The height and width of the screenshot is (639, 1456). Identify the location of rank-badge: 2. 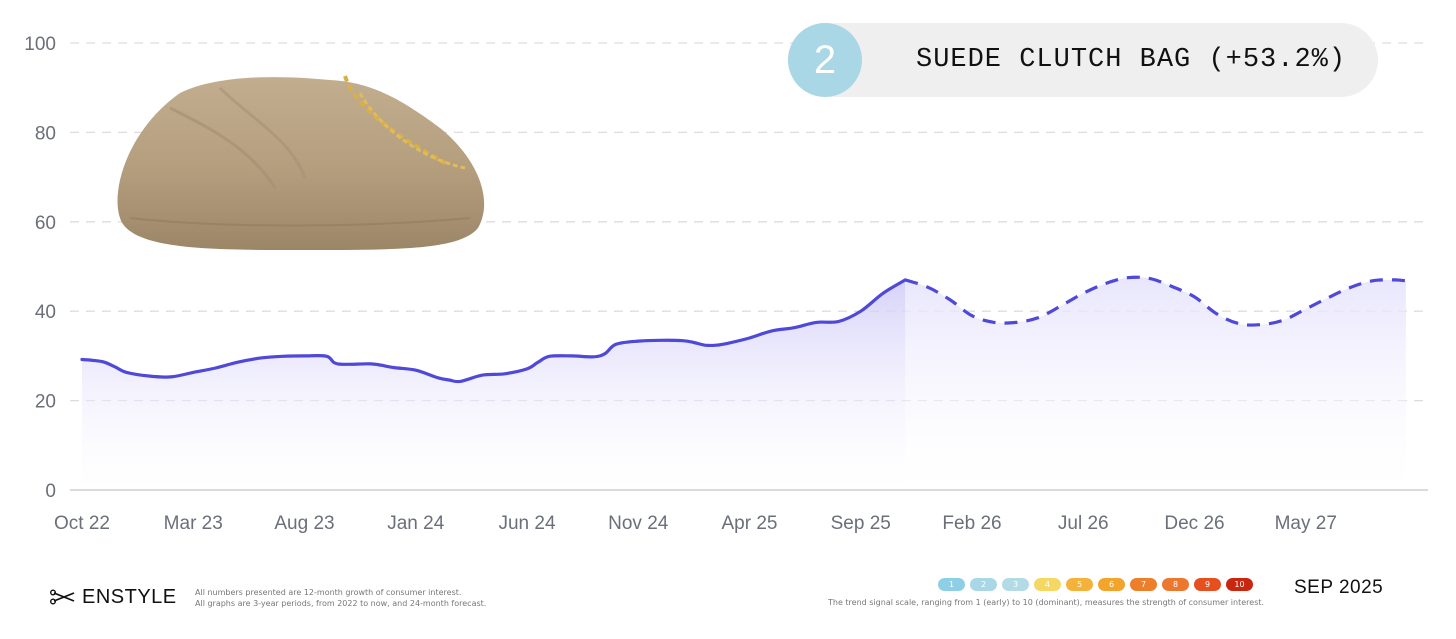
(825, 60).